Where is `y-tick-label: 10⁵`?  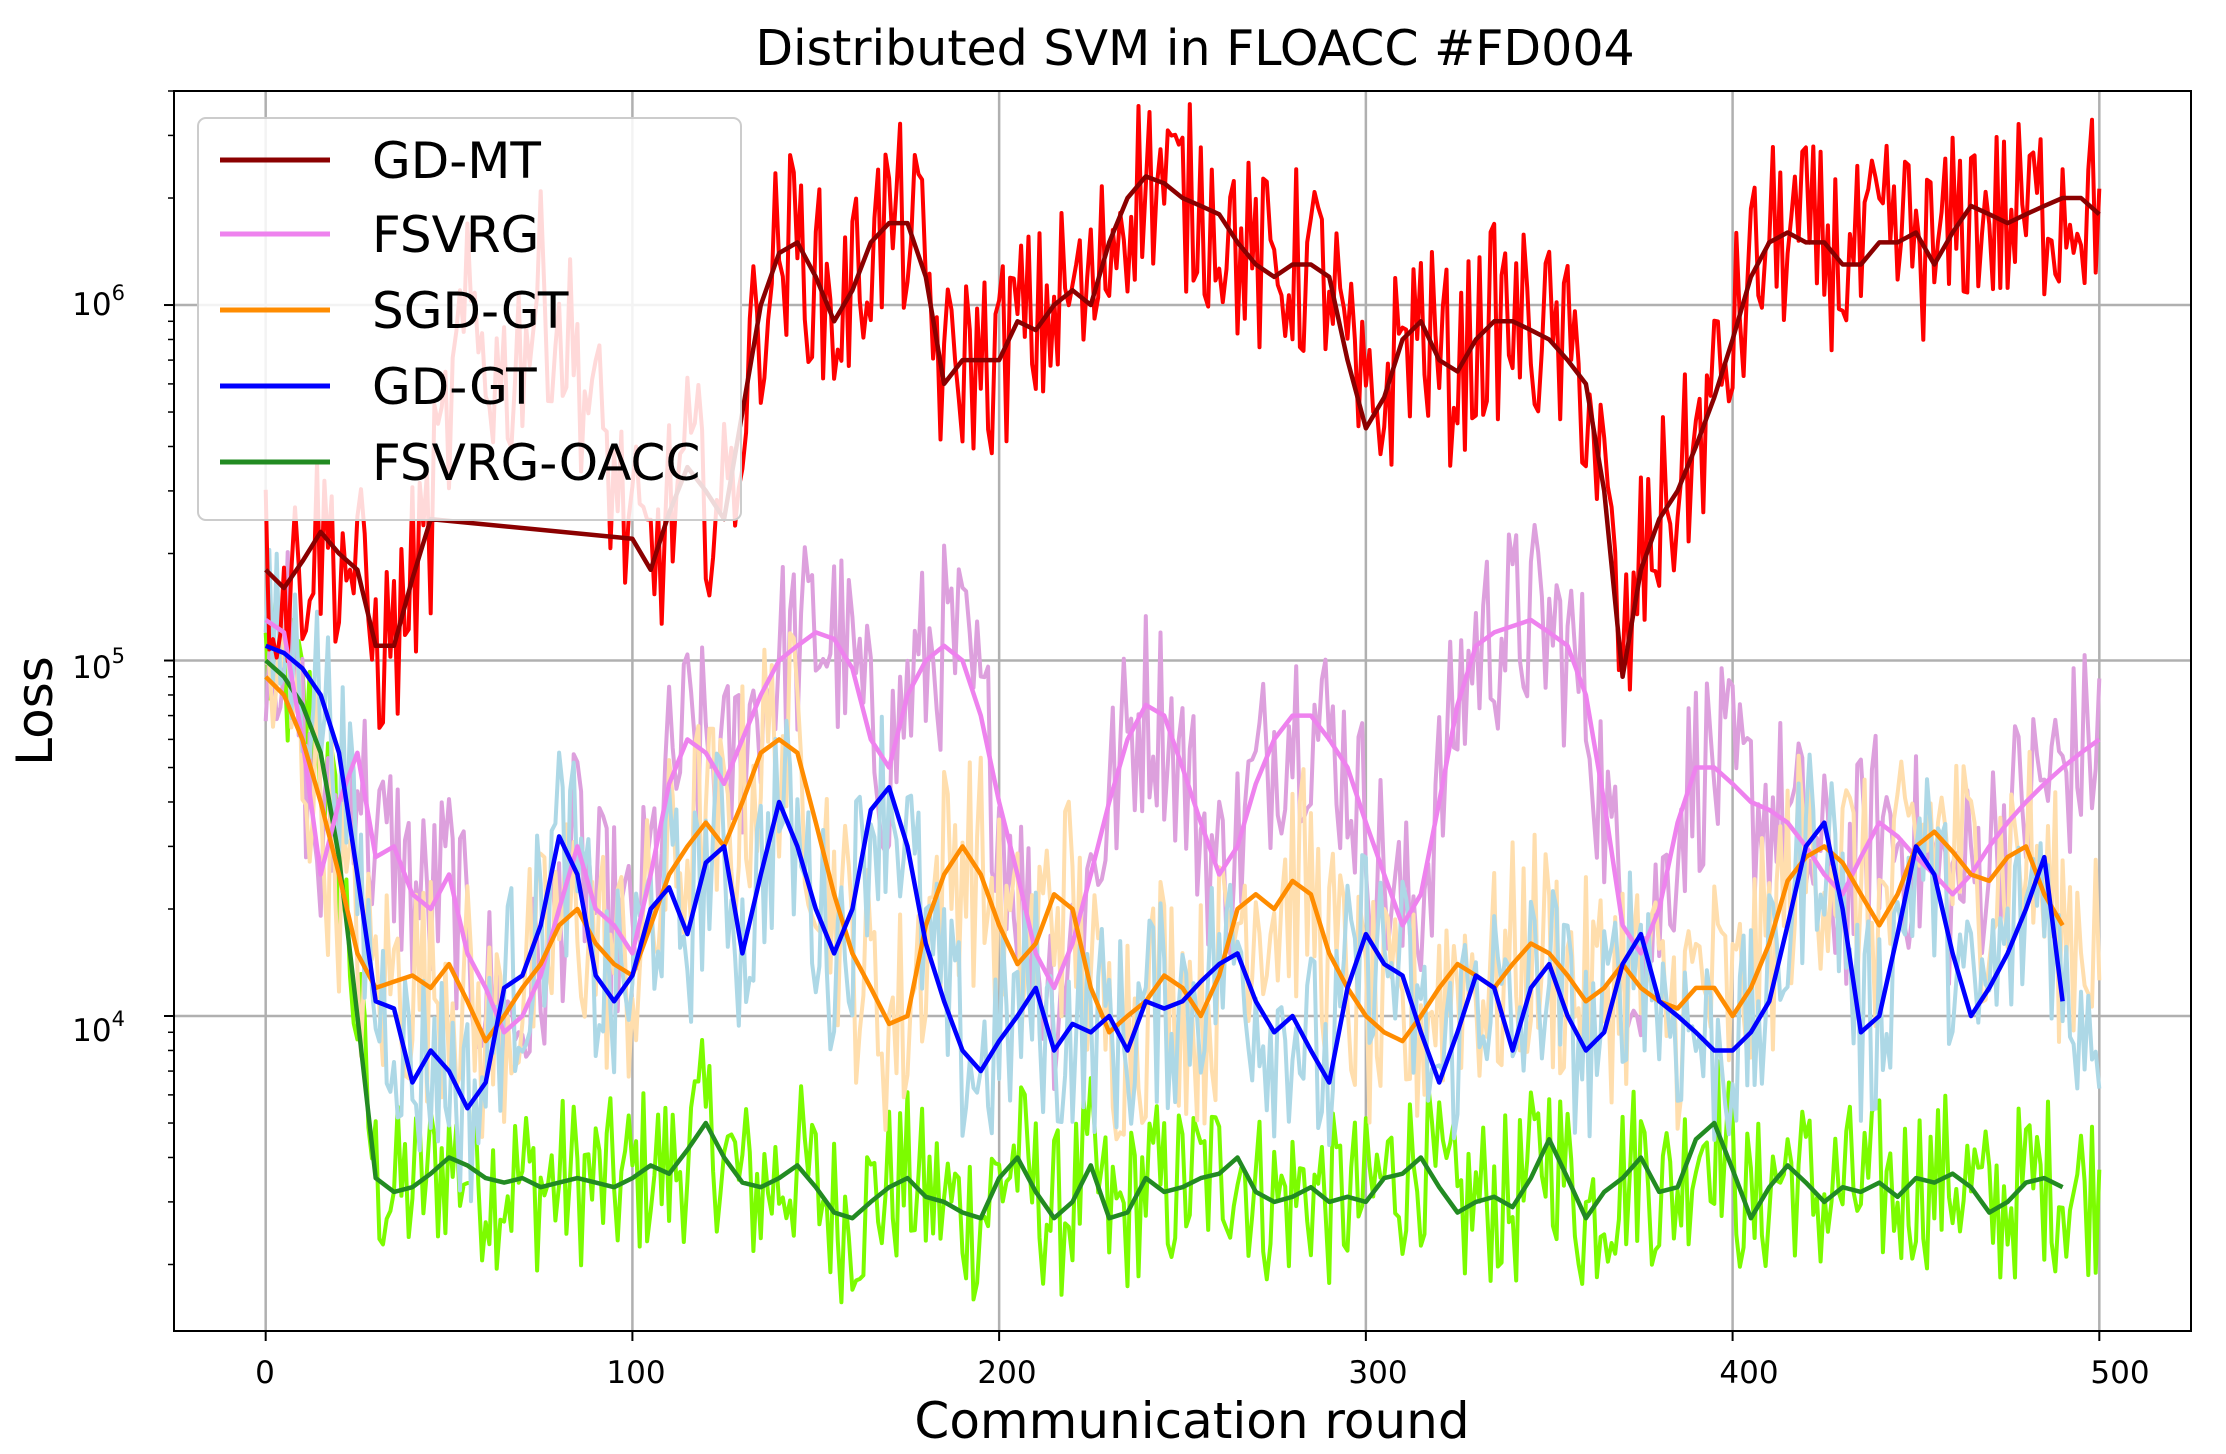 y-tick-label: 10⁵ is located at coordinates (98, 665).